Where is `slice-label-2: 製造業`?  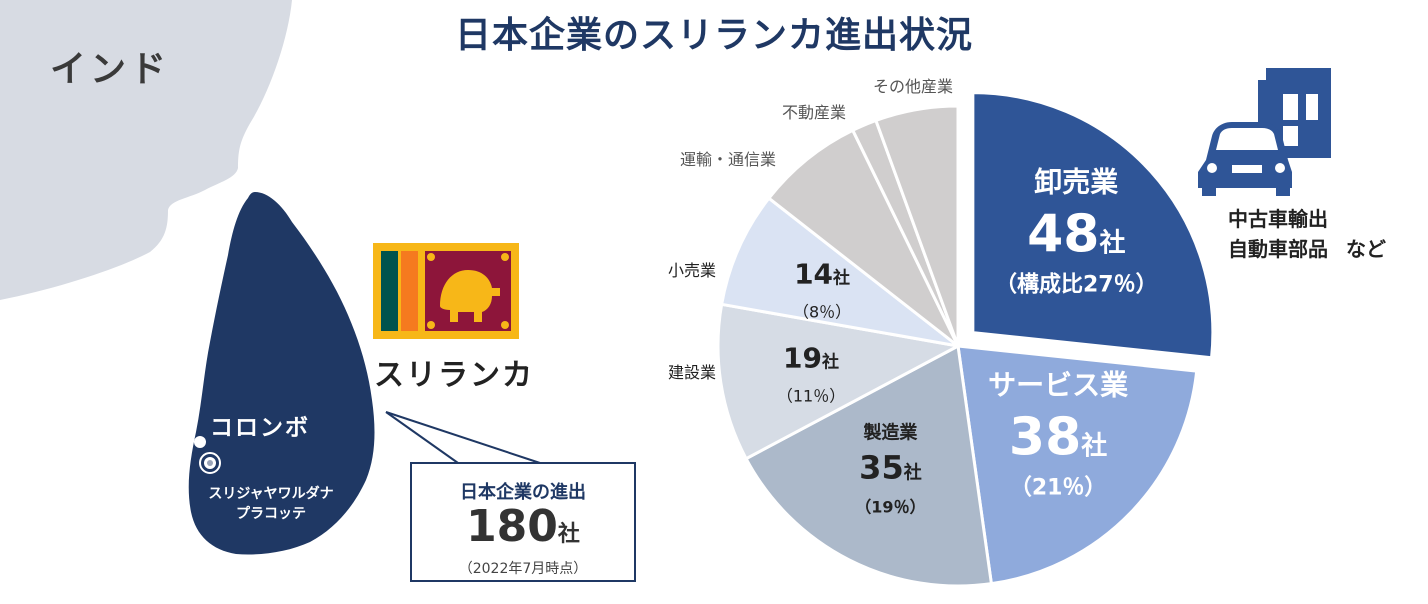
slice-label-2: 製造業 is located at coordinates (890, 433).